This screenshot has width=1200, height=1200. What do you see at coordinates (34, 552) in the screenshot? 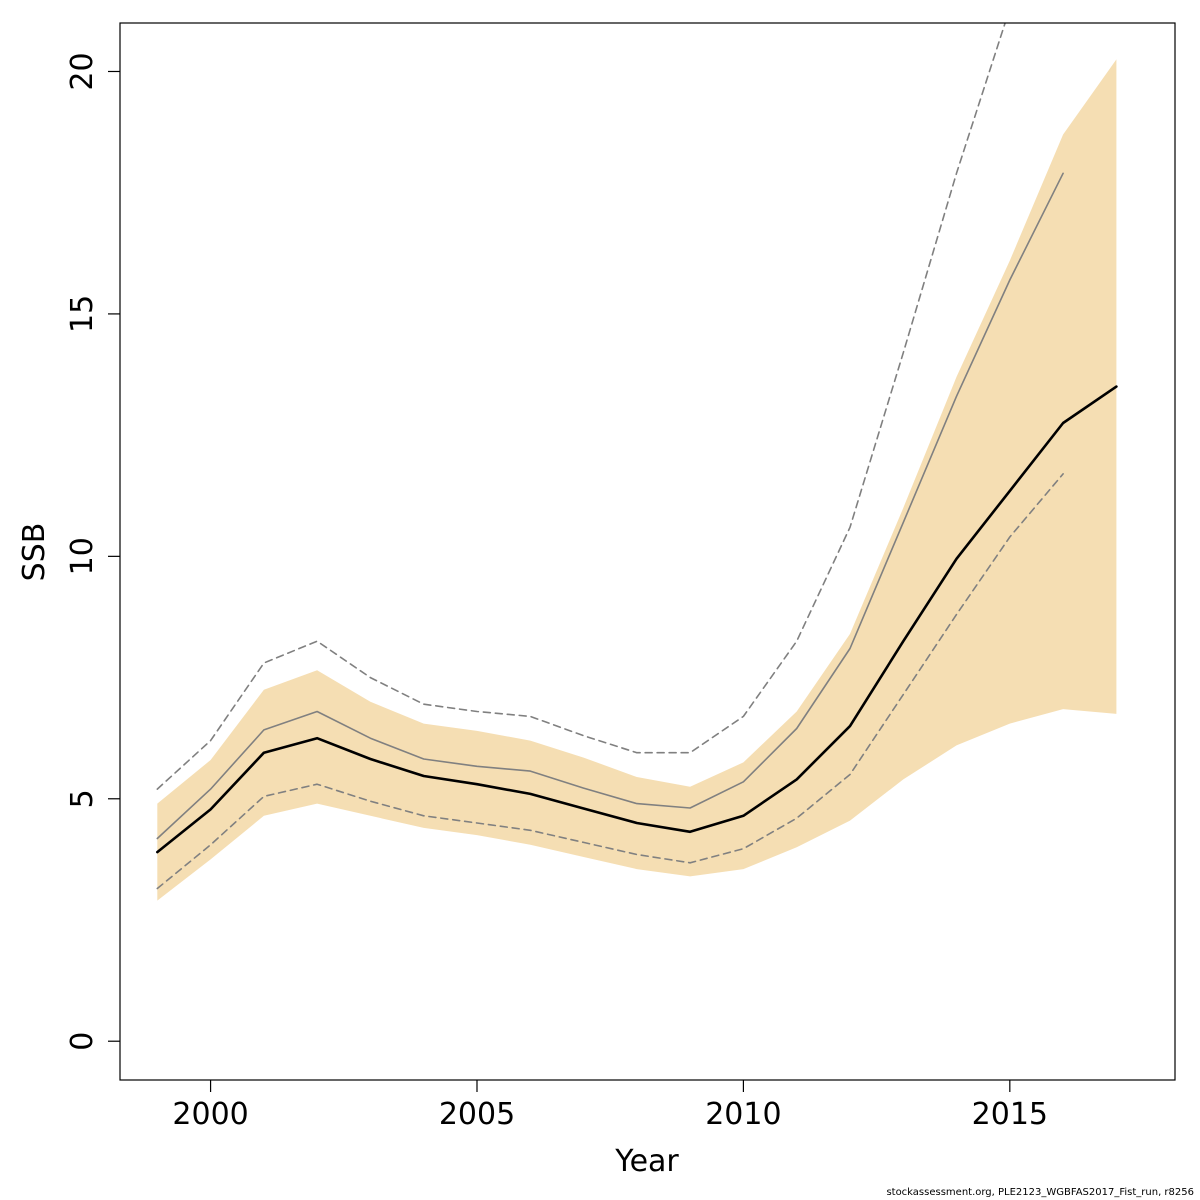
I see `y-axis-label: SSB` at bounding box center [34, 552].